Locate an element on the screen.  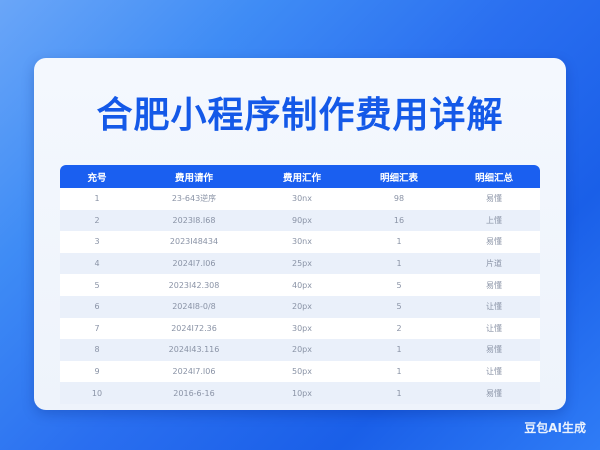
table-row: 9 2024I7.I06 50px 1 让懂 is located at coordinates (300, 371).